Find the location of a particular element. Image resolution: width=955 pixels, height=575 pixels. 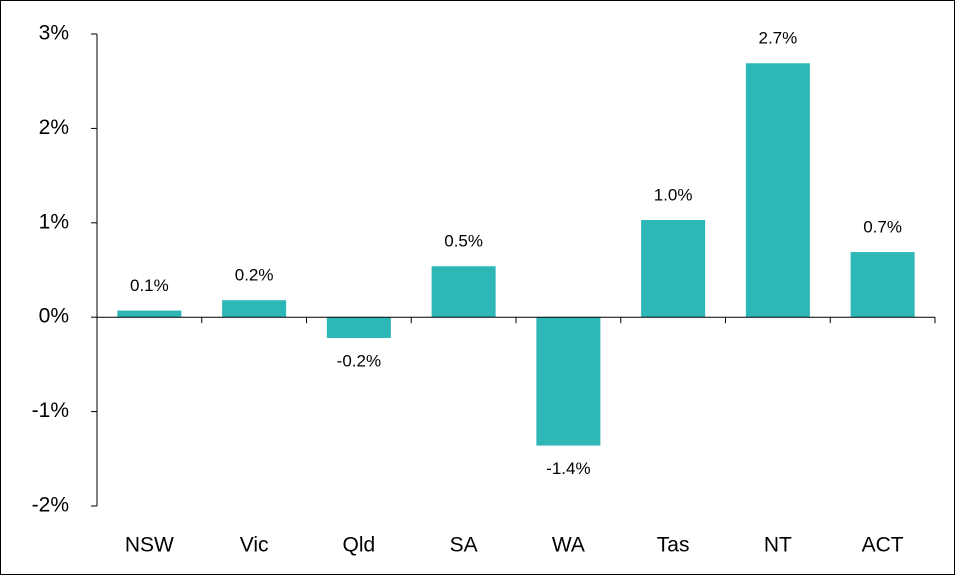

x-tick-label: ACT is located at coordinates (883, 545).